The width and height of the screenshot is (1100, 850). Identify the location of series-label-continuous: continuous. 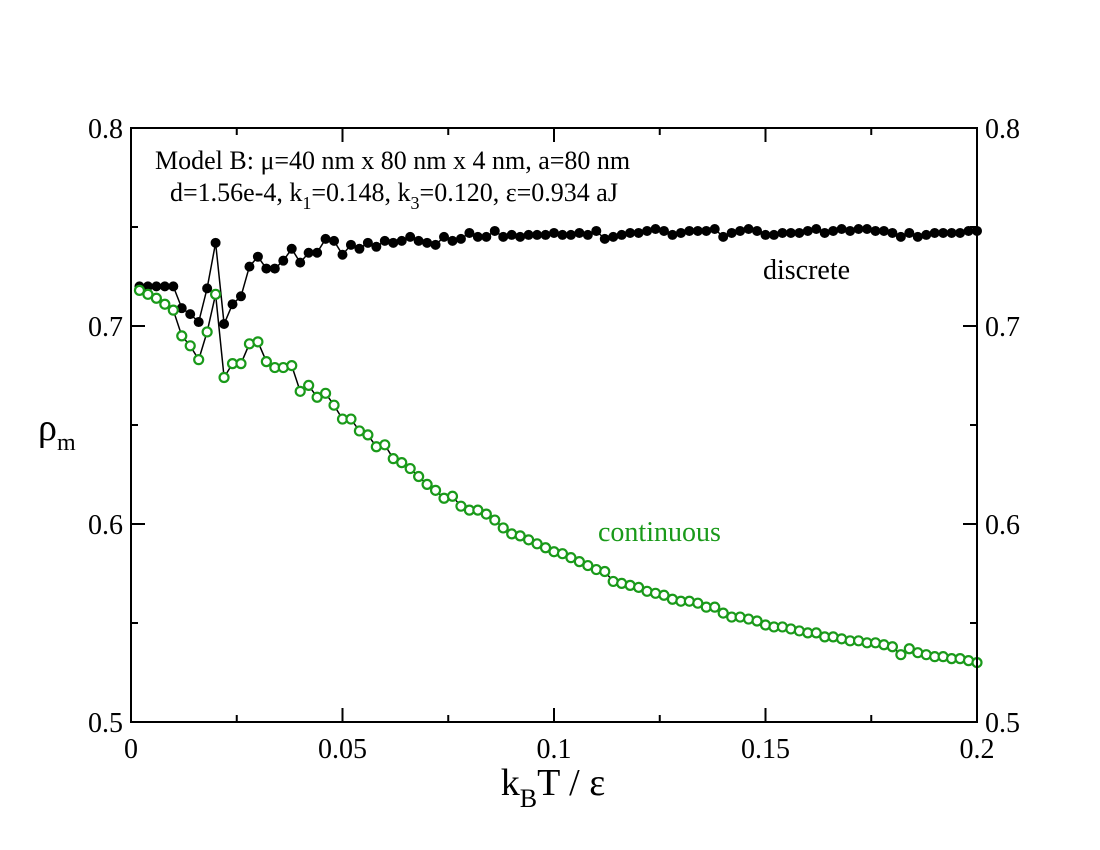
(659, 532).